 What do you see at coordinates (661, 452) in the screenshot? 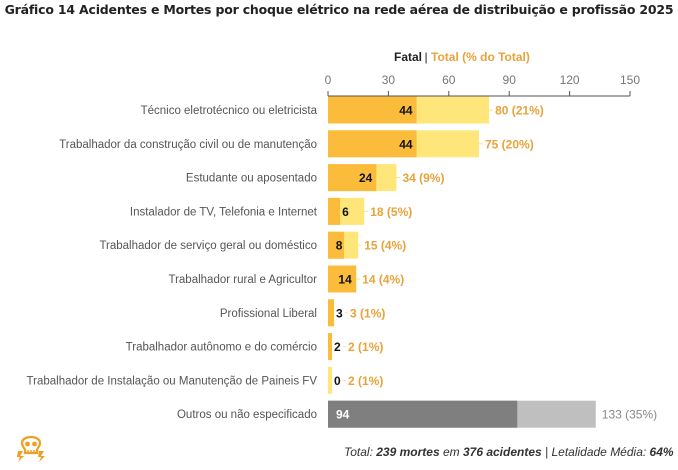
I see `footer-lethality: 64%` at bounding box center [661, 452].